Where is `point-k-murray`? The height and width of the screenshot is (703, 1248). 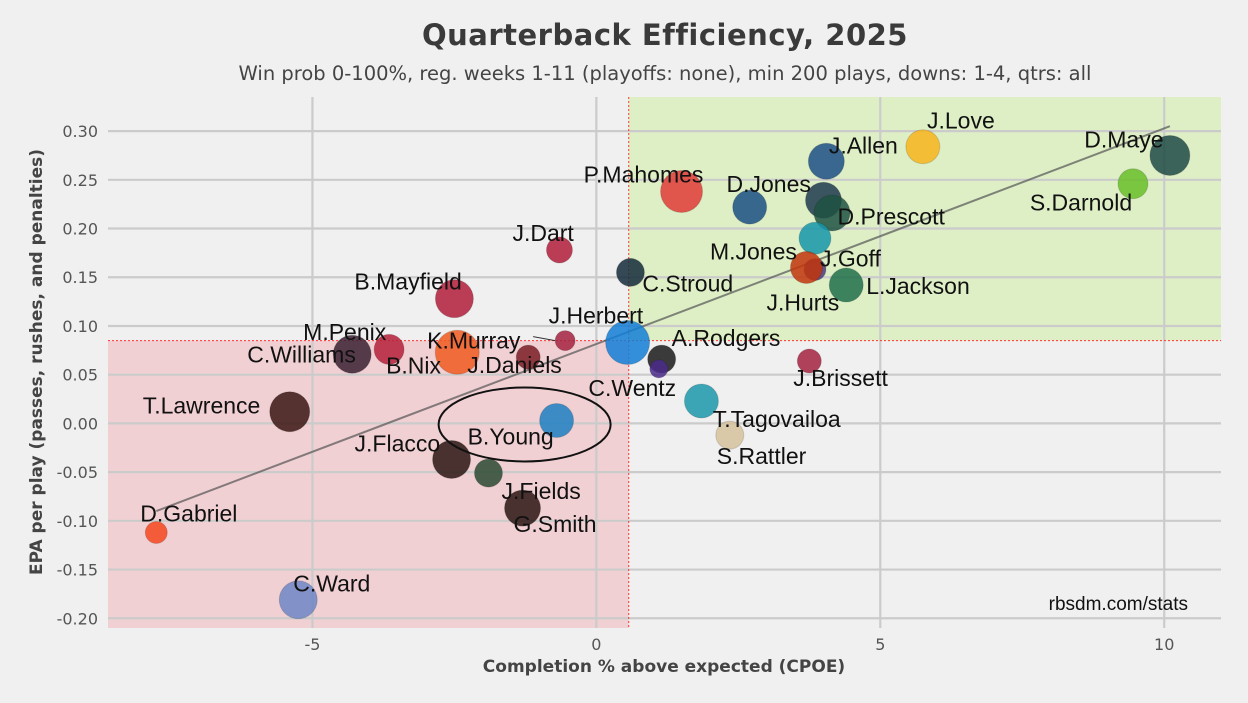
point-k-murray is located at coordinates (565, 341).